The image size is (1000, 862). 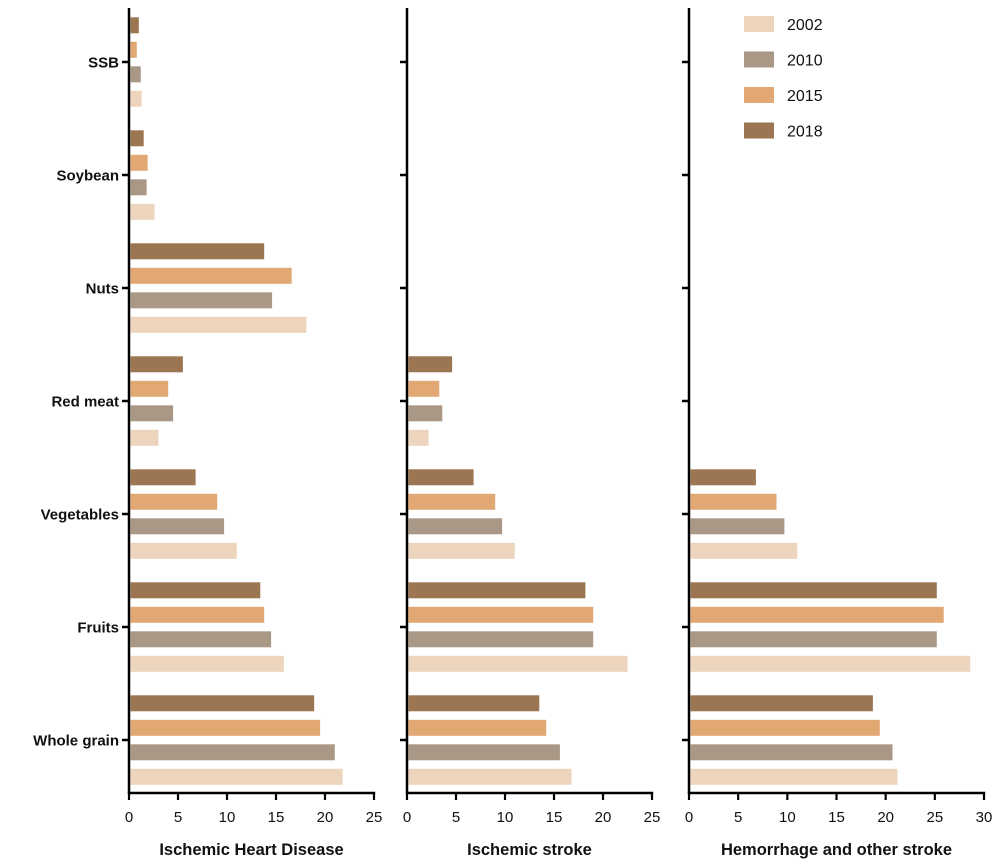 What do you see at coordinates (813, 639) in the screenshot?
I see `bar-panel3-fruits-2010` at bounding box center [813, 639].